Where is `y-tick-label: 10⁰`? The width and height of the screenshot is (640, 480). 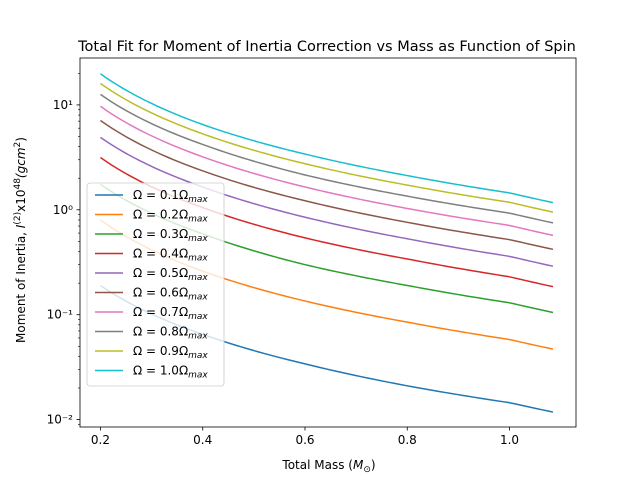
y-tick-label: 10⁰ is located at coordinates (63, 210).